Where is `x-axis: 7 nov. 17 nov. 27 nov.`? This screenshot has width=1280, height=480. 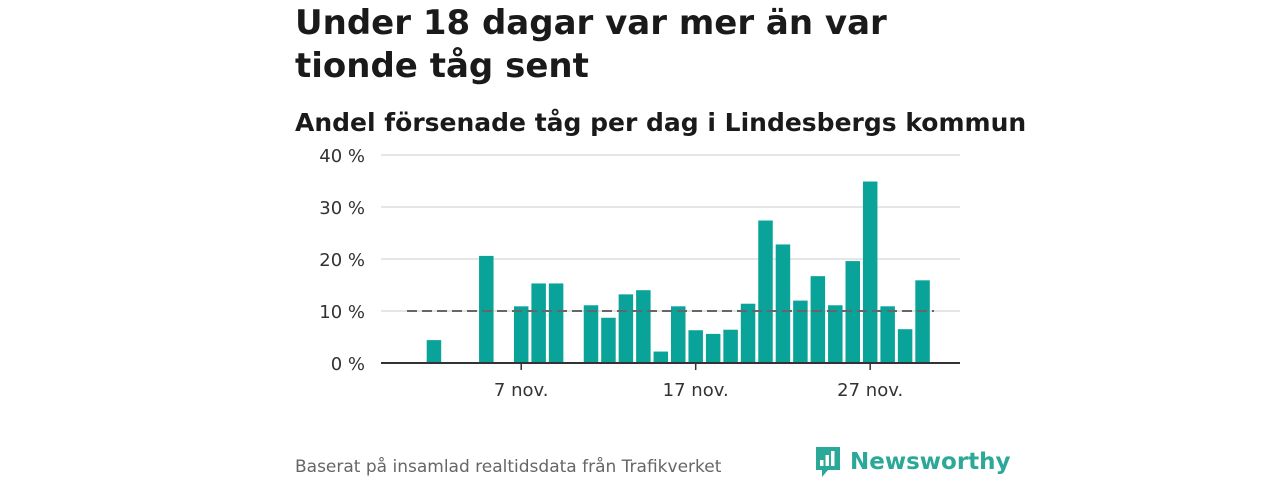
x-axis: 7 nov. 17 nov. 27 nov. is located at coordinates (670, 381).